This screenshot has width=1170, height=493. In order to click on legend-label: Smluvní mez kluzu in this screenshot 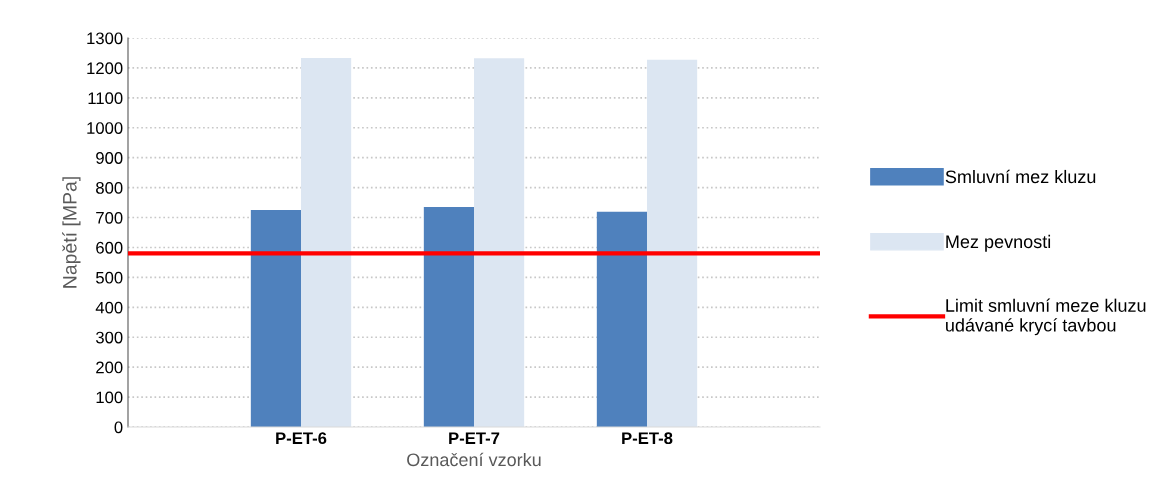, I will do `click(1020, 176)`.